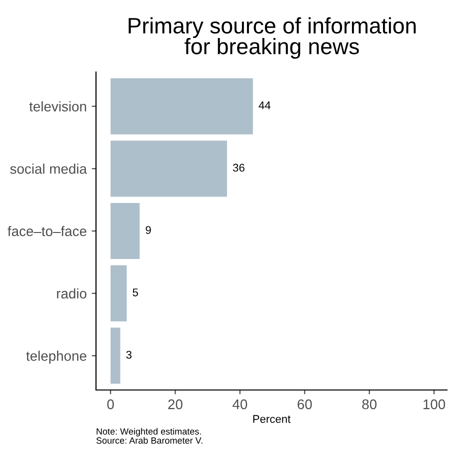  Describe the element at coordinates (135, 292) in the screenshot. I see `data-label: 5` at that location.